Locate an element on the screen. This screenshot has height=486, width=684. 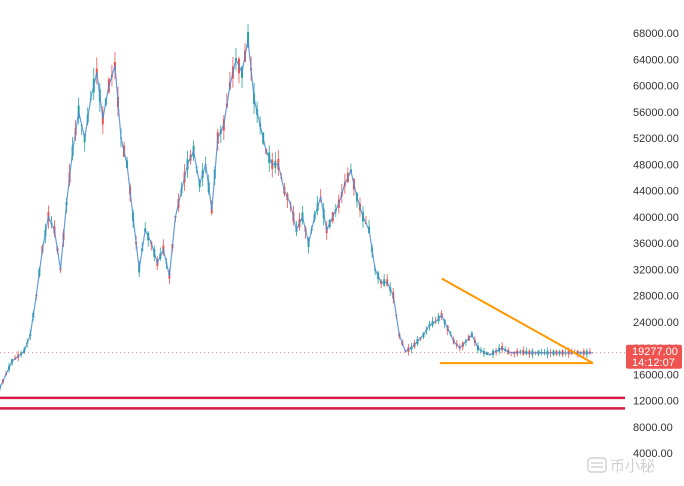
current-price-label: 19277.00 is located at coordinates (655, 352).